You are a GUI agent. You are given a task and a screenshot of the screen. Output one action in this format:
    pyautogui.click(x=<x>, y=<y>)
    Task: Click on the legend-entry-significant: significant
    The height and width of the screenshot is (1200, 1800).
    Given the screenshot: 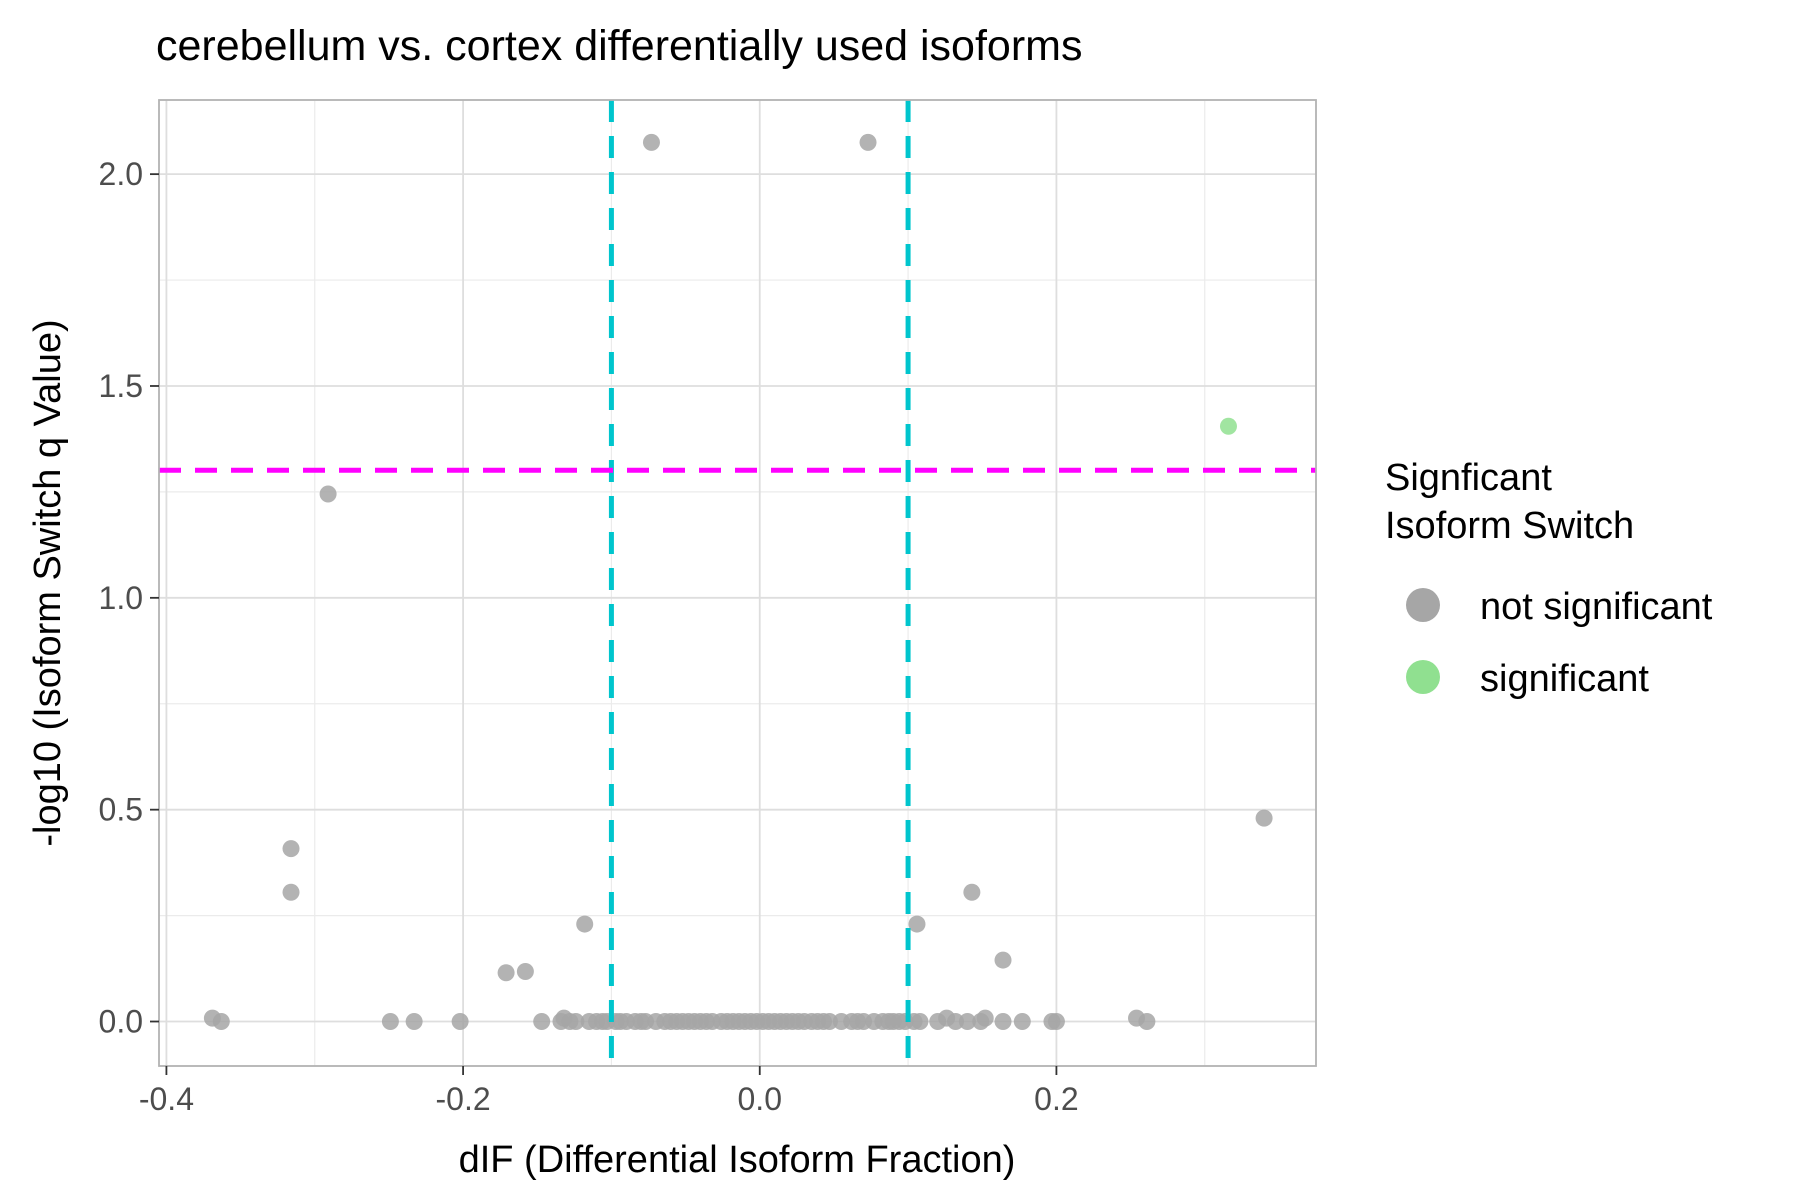 What is the action you would take?
    pyautogui.click(x=1527, y=679)
    